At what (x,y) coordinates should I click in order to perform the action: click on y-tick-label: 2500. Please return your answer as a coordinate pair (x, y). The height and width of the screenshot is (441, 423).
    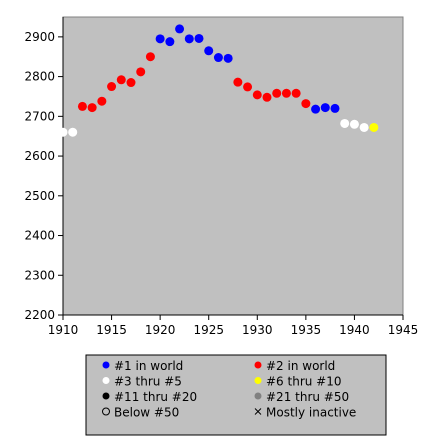
    Looking at the image, I should click on (39, 196).